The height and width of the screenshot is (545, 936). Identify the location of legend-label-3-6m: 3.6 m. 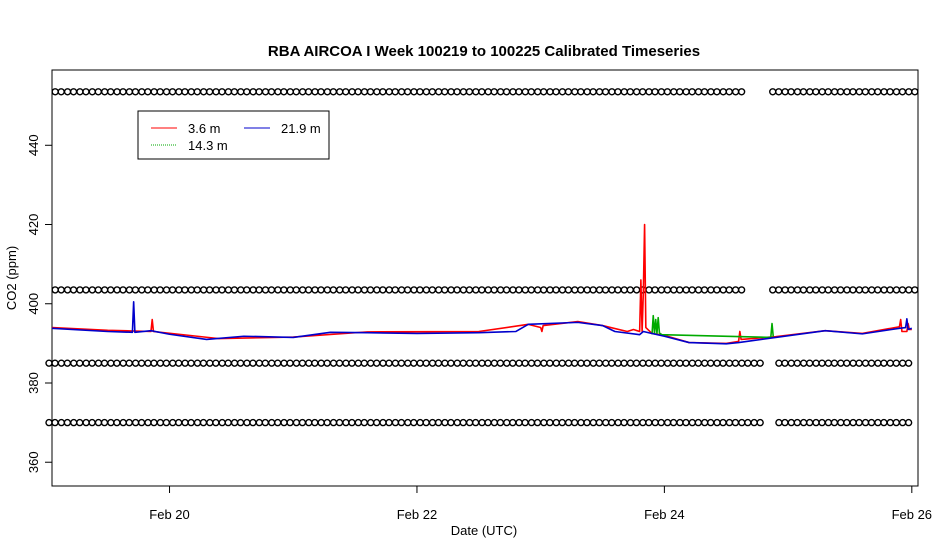
(204, 128).